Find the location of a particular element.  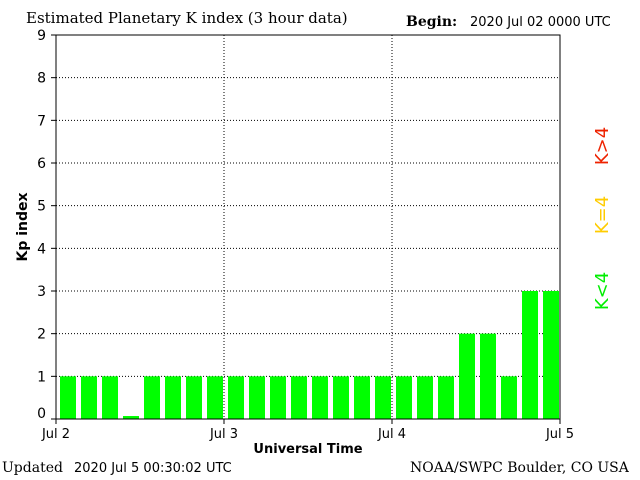

y-tick-label: 2 is located at coordinates (41, 335).